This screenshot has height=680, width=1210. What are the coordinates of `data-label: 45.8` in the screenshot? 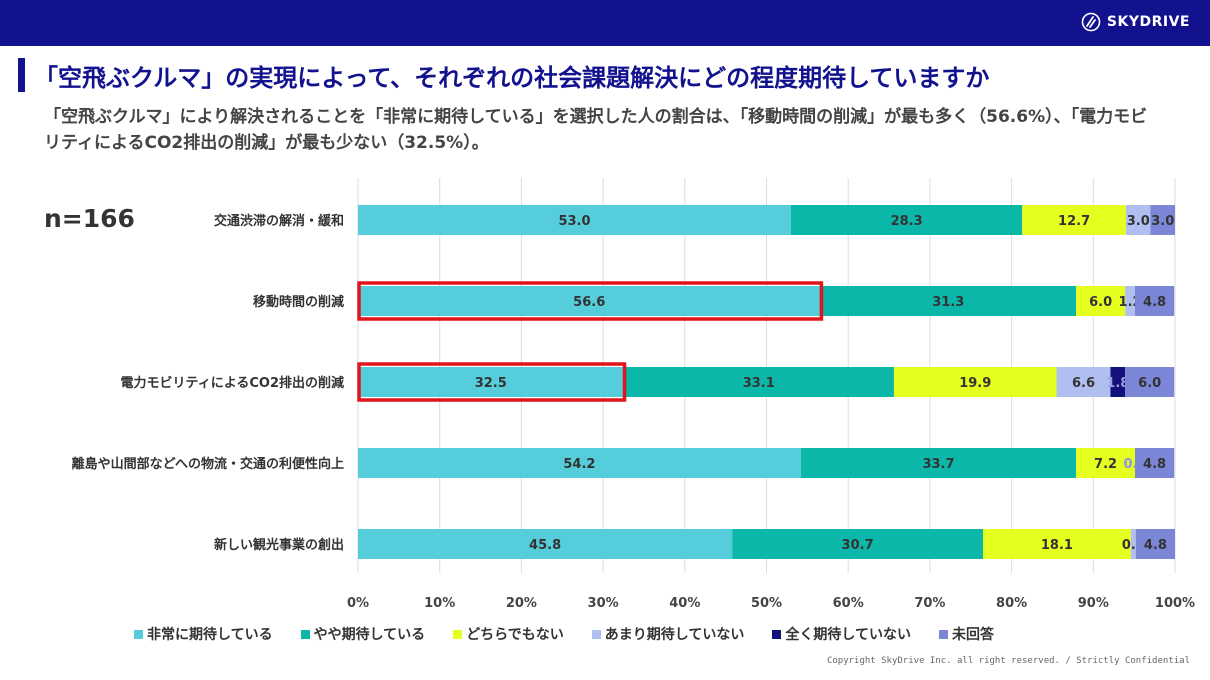 It's located at (545, 545).